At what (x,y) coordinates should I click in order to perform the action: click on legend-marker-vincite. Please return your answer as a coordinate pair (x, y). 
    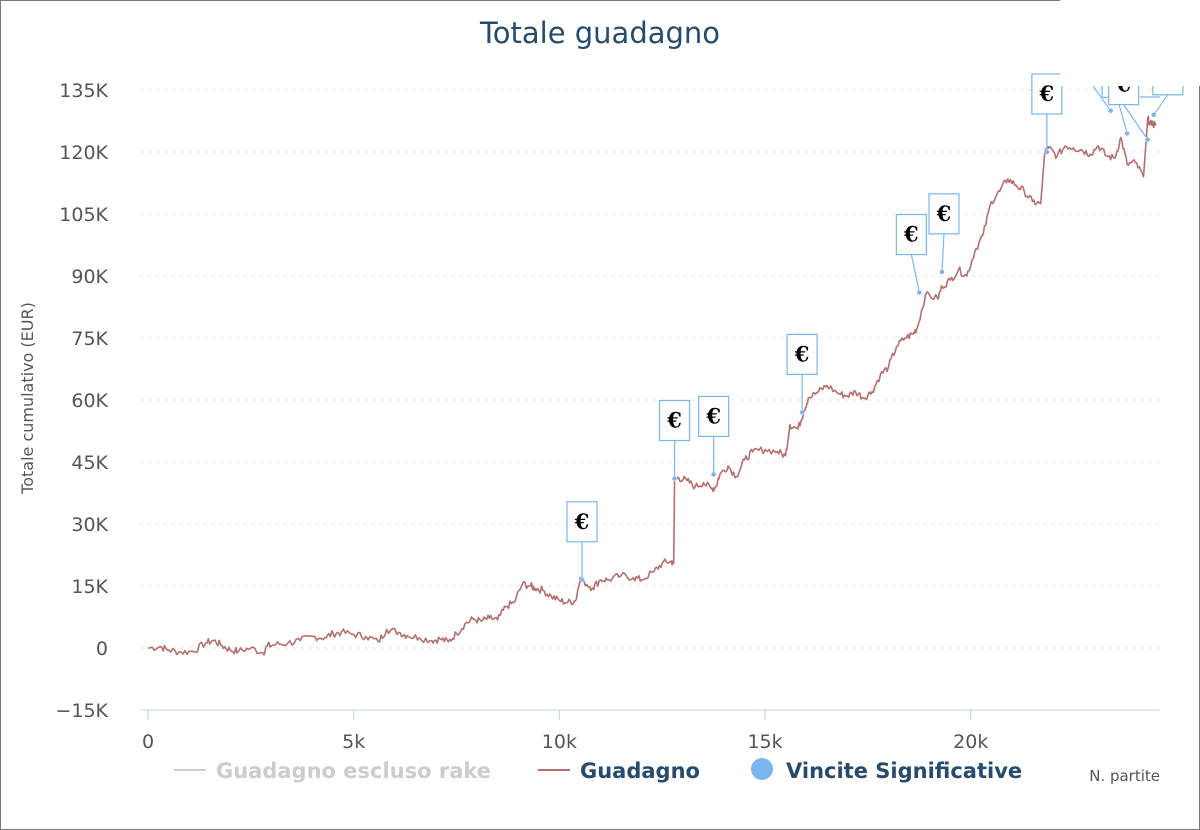
    Looking at the image, I should click on (762, 769).